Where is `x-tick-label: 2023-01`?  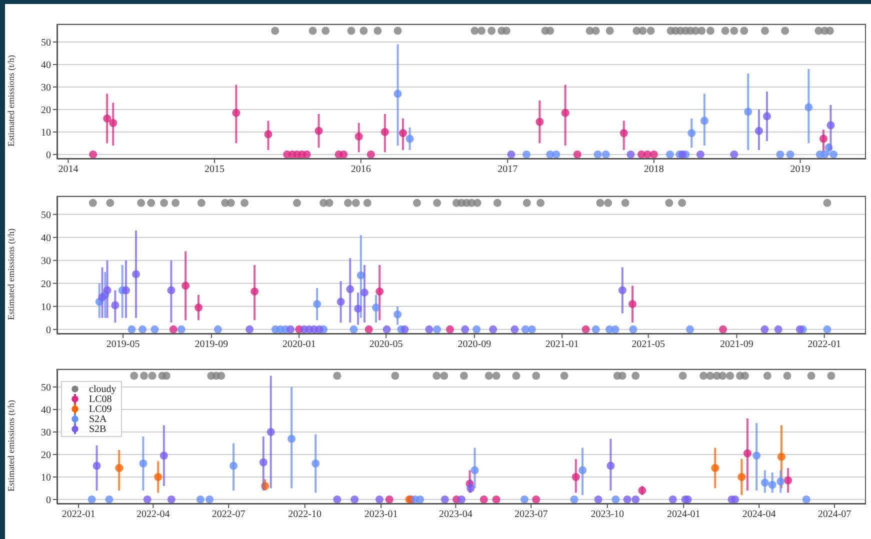
x-tick-label: 2023-01 is located at coordinates (381, 514).